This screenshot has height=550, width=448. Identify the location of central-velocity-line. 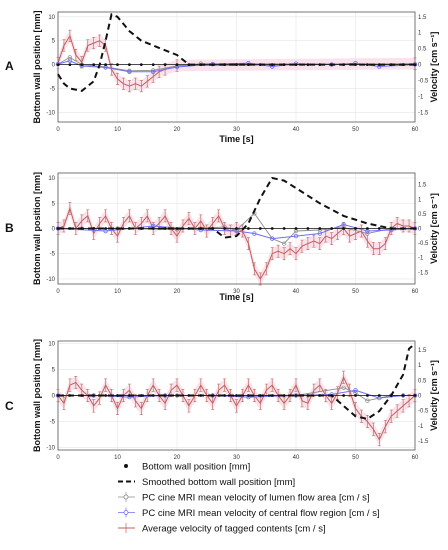
(236, 231).